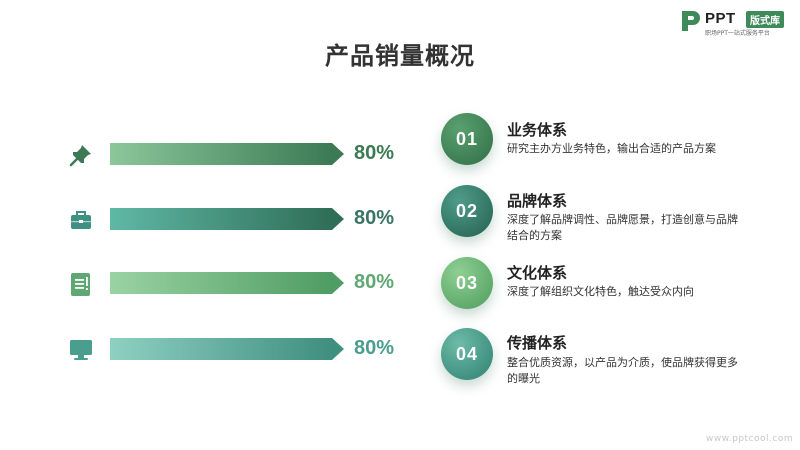 This screenshot has height=450, width=800. I want to click on item-number-badge: 04, so click(467, 354).